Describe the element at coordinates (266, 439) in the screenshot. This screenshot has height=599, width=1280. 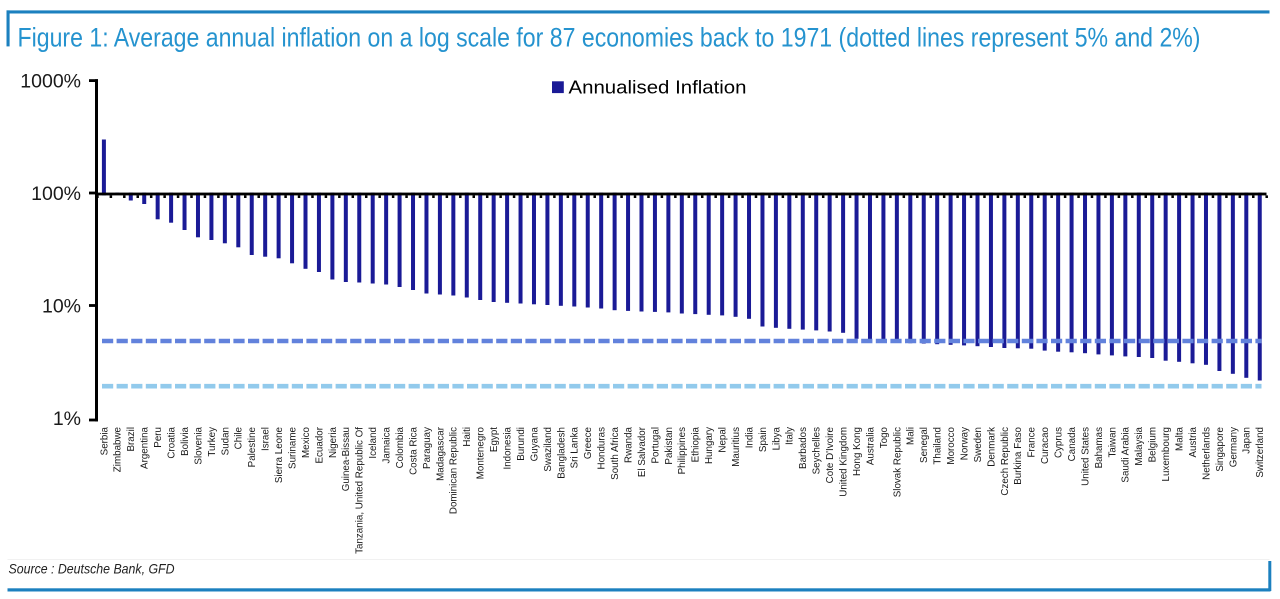
I see `svg-text: Israel` at that location.